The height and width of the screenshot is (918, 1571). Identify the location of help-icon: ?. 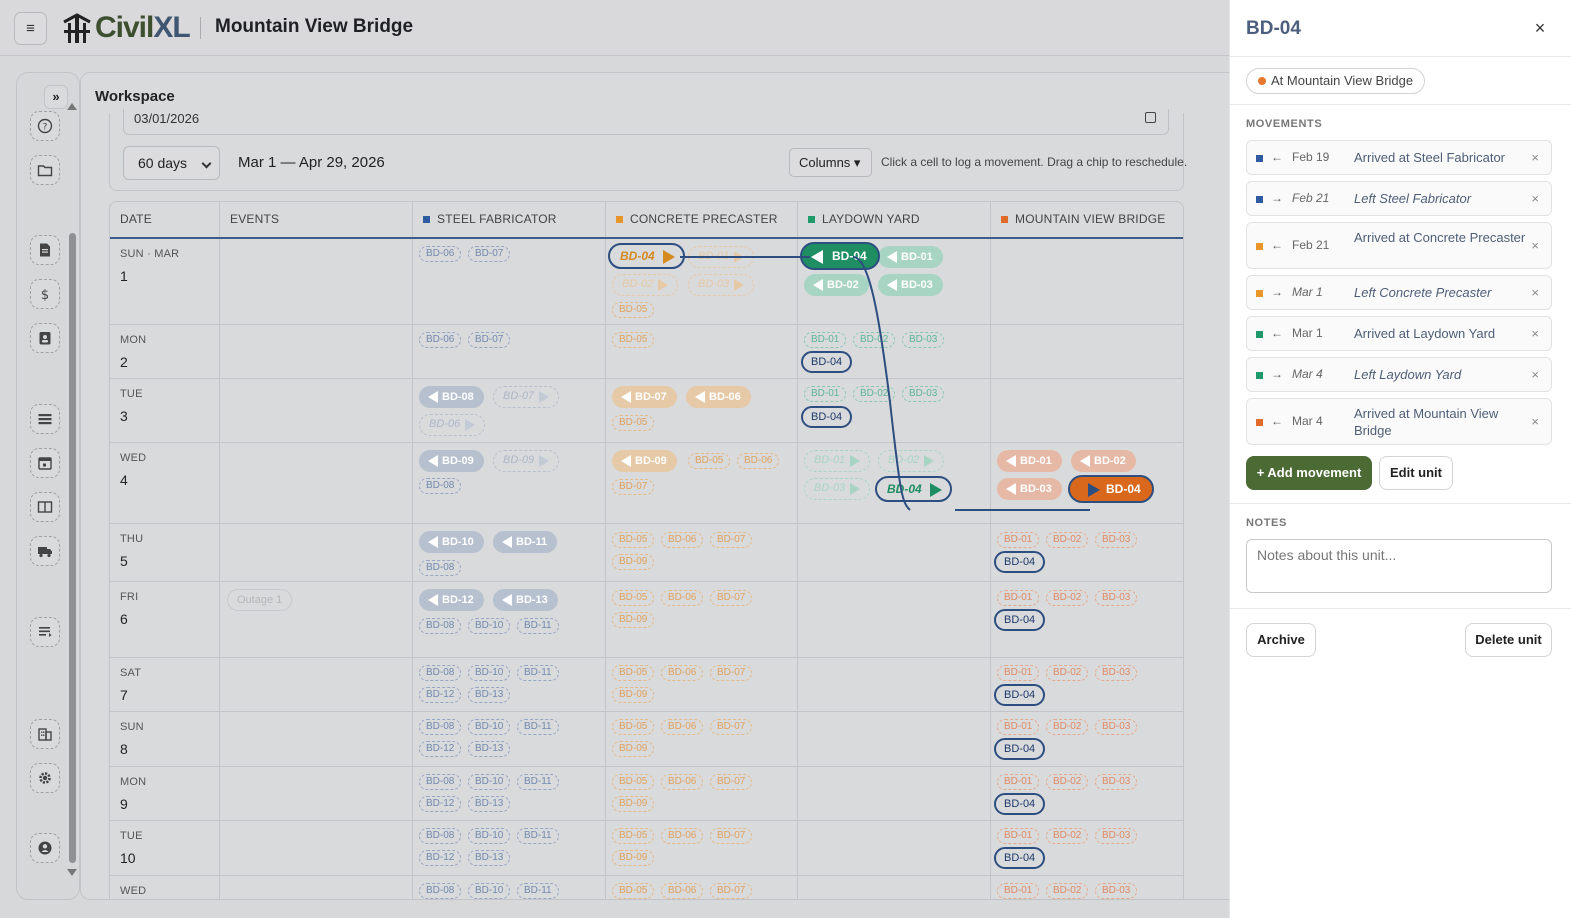
(45, 126).